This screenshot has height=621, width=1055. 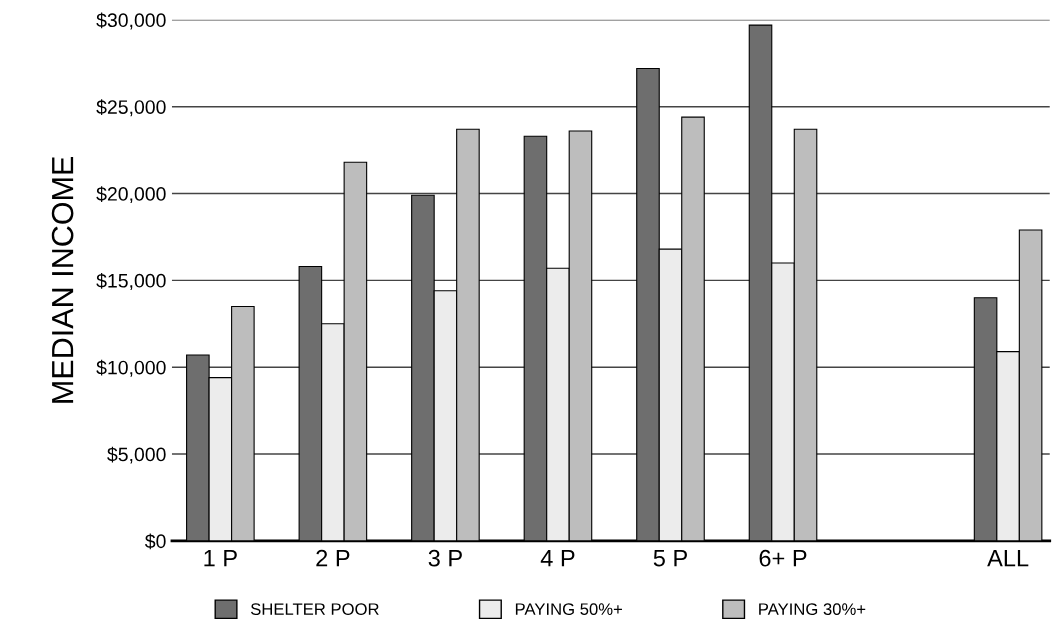 I want to click on y-tick-label: $5,000, so click(x=136, y=455).